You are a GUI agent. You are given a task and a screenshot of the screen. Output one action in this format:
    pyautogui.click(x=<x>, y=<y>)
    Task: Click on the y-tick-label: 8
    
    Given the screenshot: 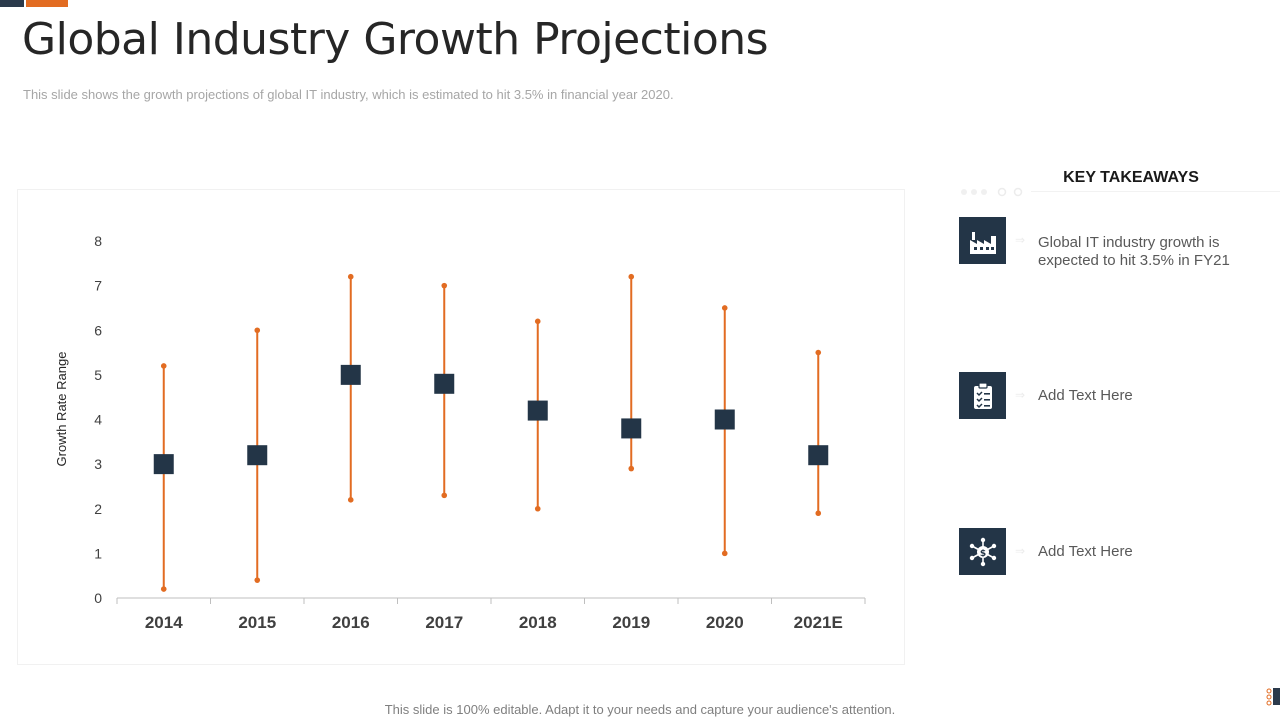 What is the action you would take?
    pyautogui.click(x=98, y=241)
    